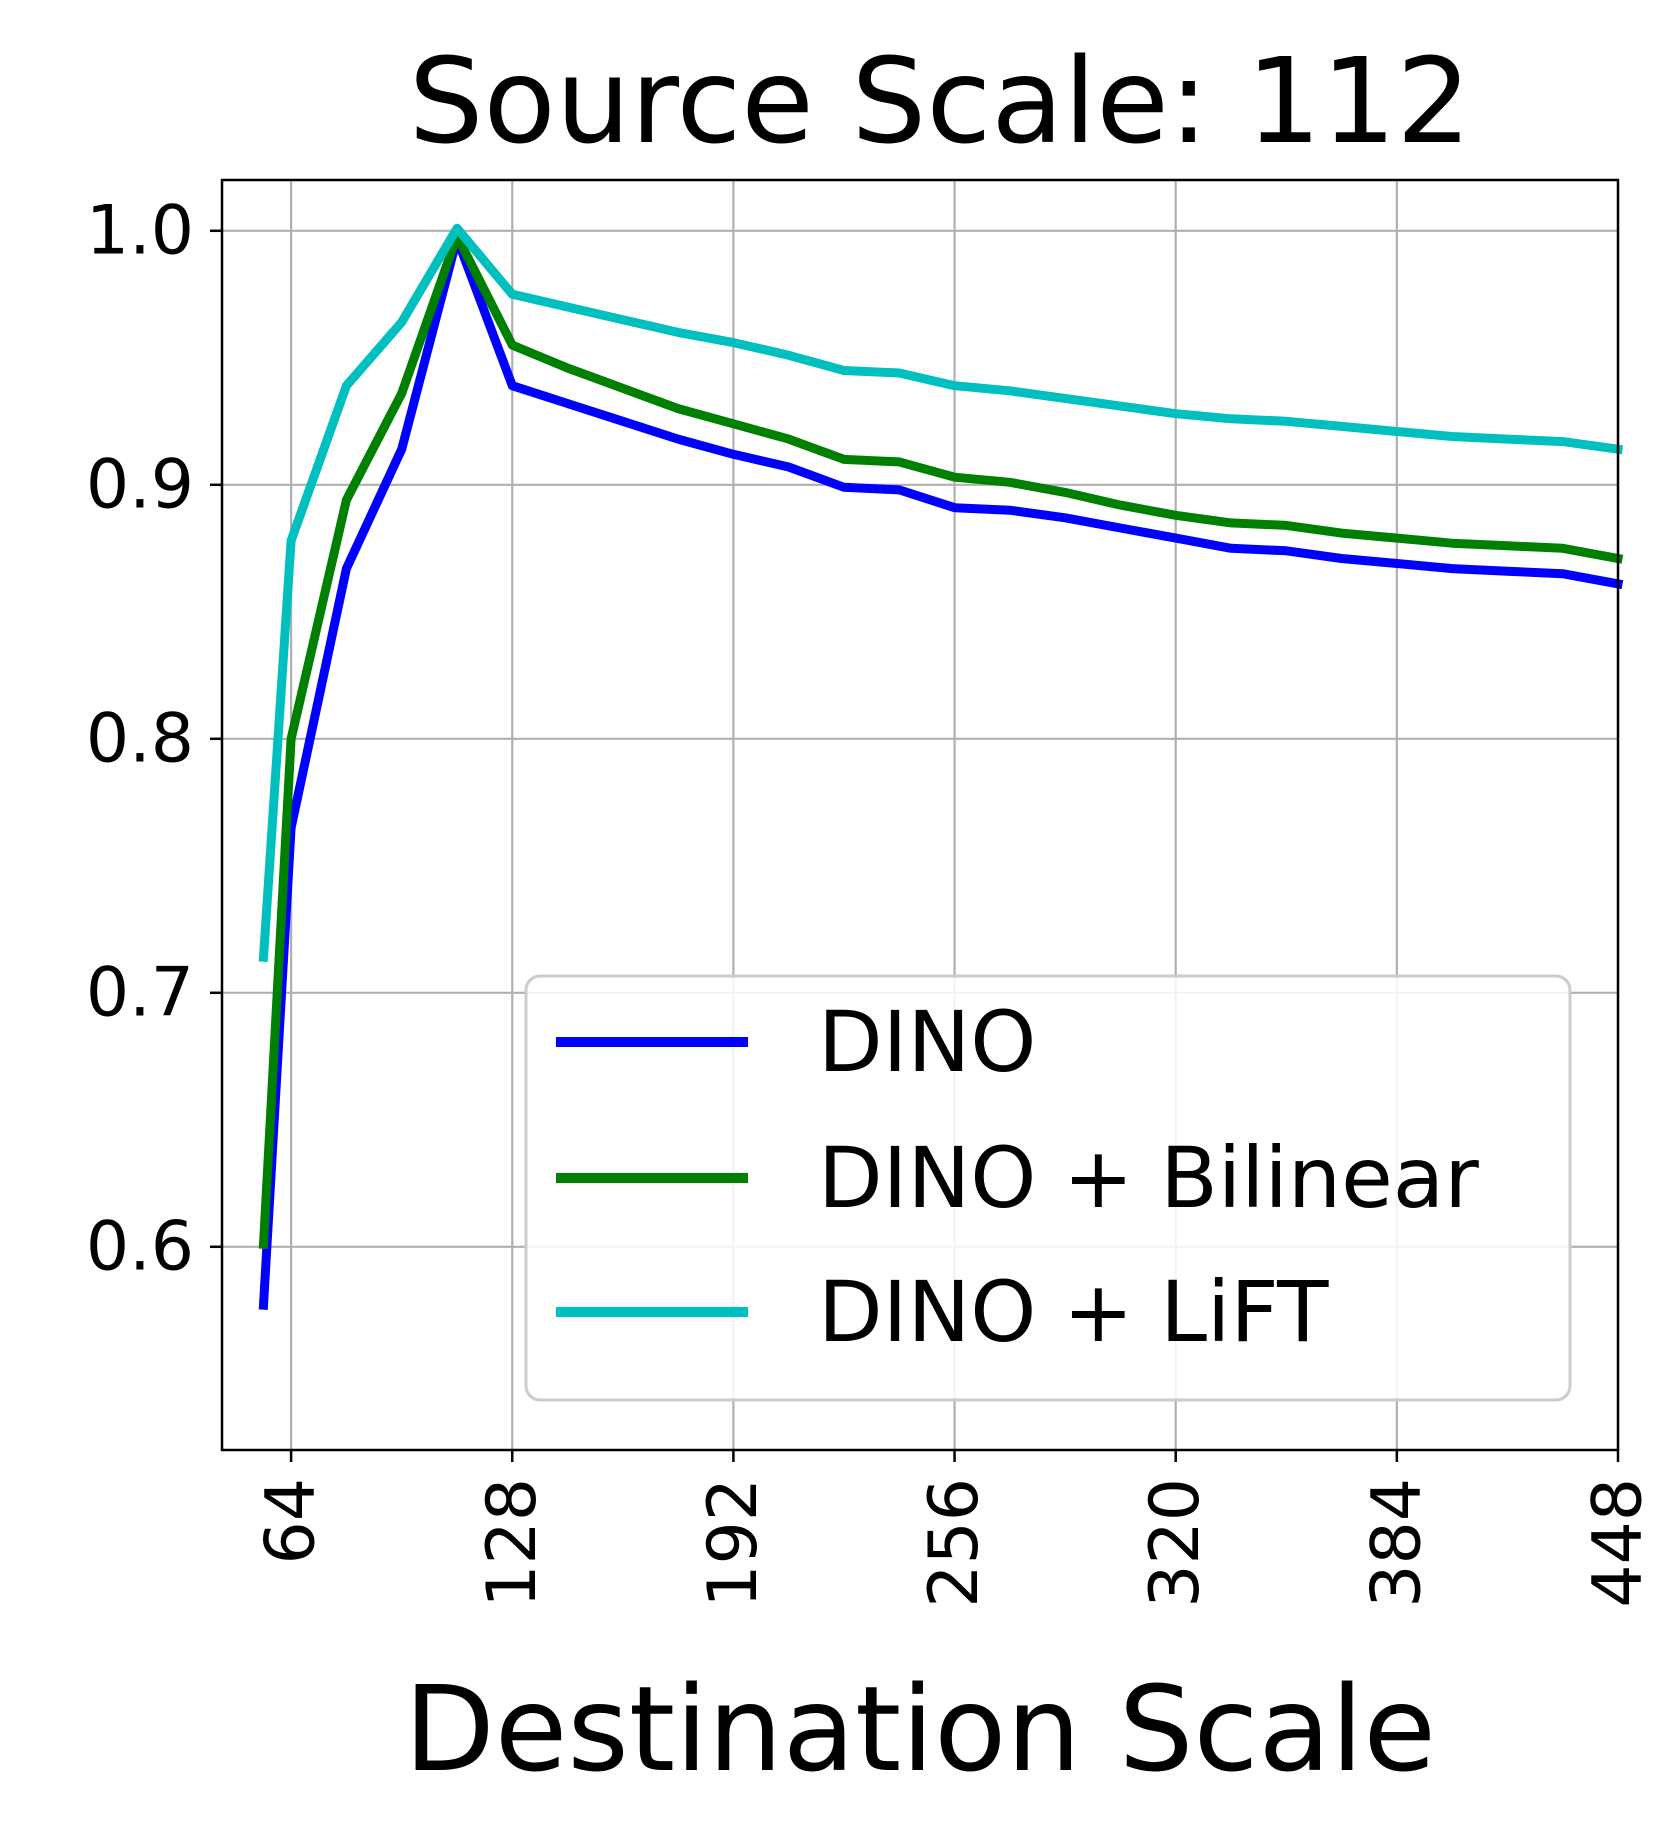  What do you see at coordinates (940, 101) in the screenshot?
I see `chart-title: Source Scale: 112` at bounding box center [940, 101].